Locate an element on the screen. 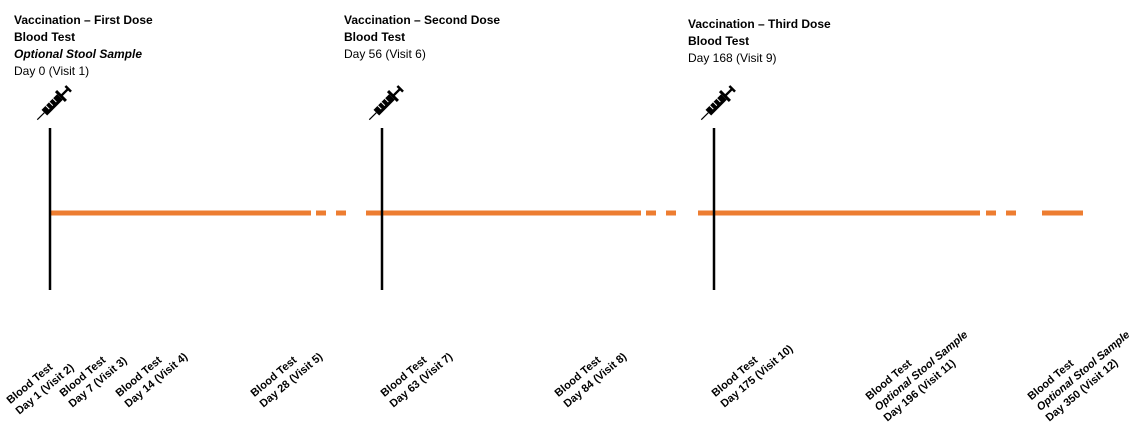 The height and width of the screenshot is (438, 1132). dose-3-line-2: Day 168 (Visit 9) is located at coordinates (732, 58).